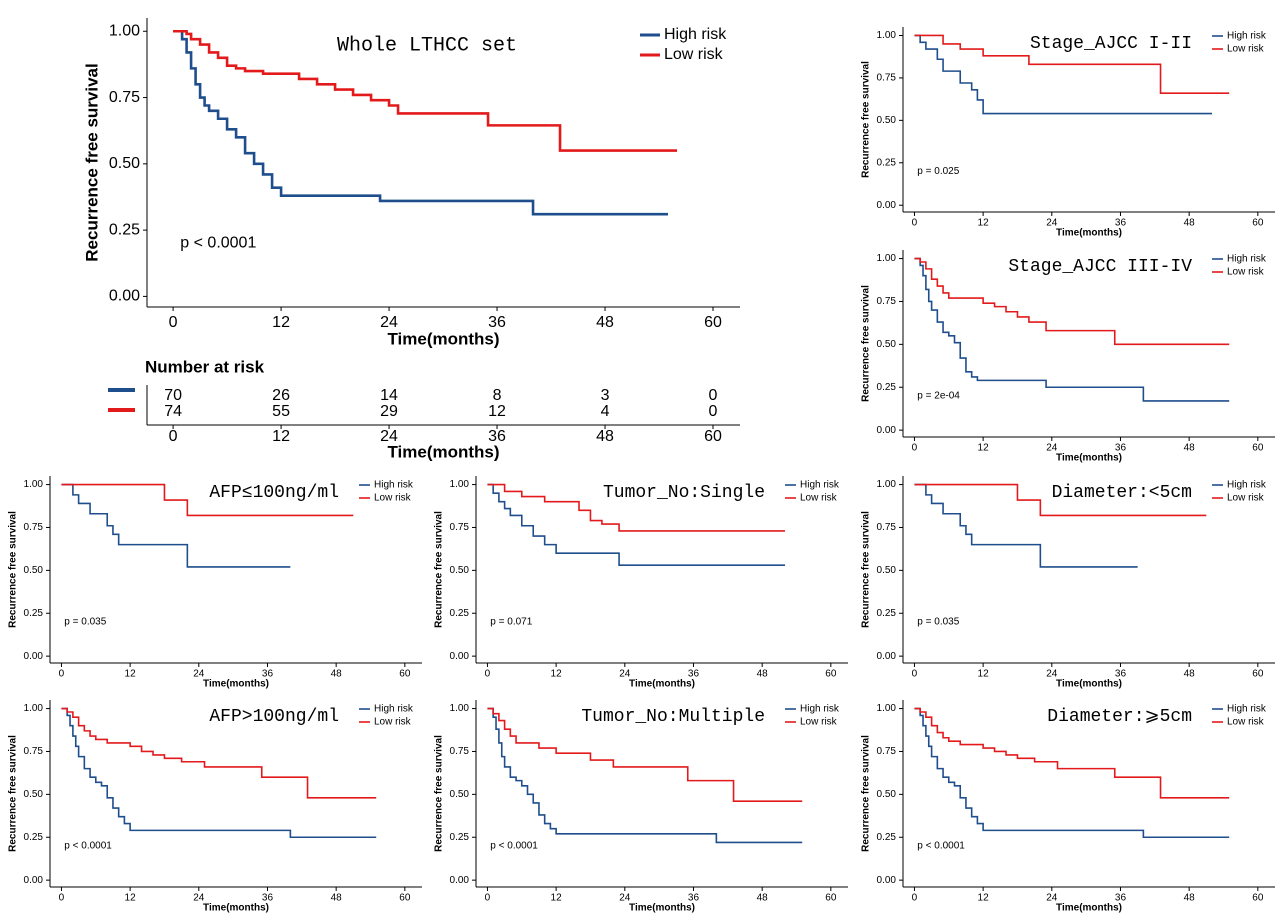 This screenshot has width=1284, height=922. Describe the element at coordinates (389, 411) in the screenshot. I see `risk-count: 29` at that location.